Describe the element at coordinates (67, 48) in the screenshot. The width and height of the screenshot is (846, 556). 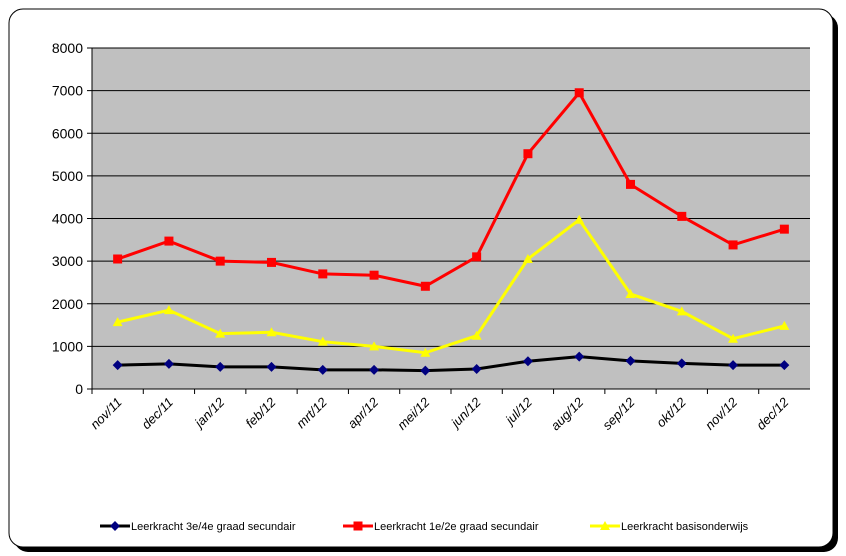
I see `y-tick-label: 8000` at that location.